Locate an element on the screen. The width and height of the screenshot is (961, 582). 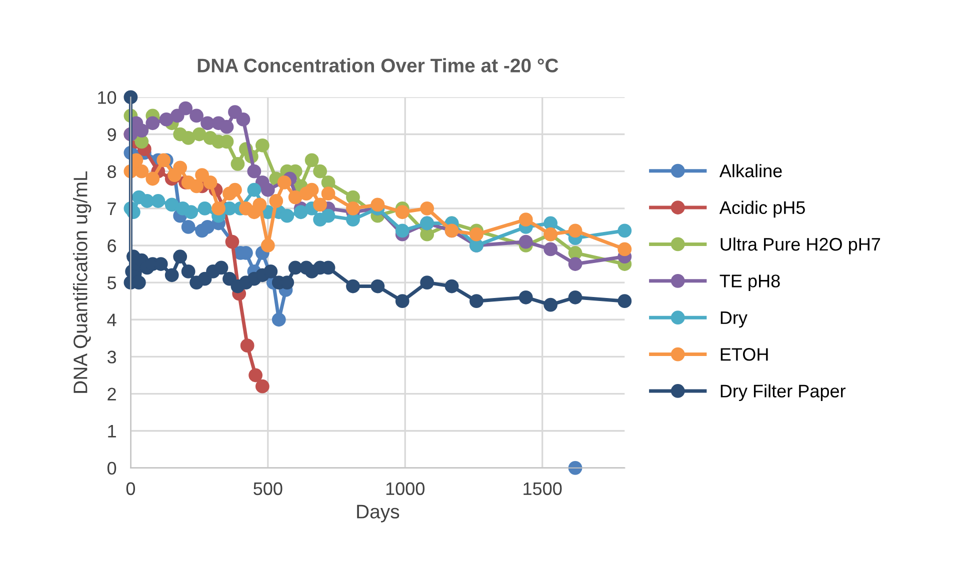
legend-label: Ultra Pure H2O pH7 is located at coordinates (800, 245).